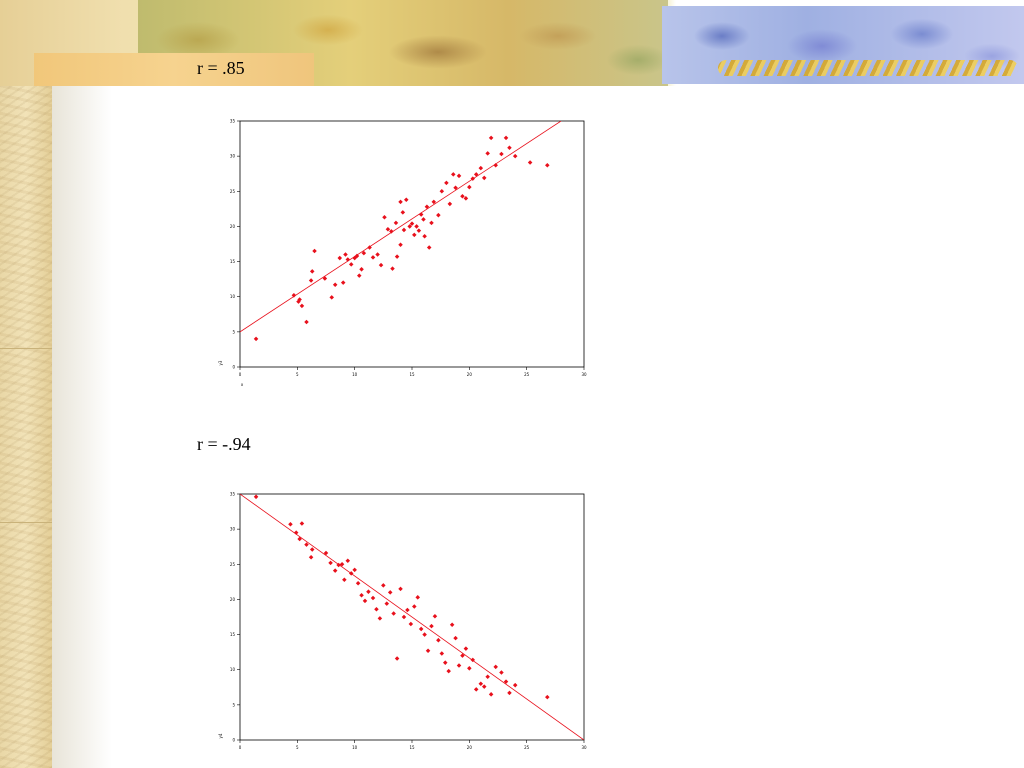  Describe the element at coordinates (220, 735) in the screenshot. I see `y-axis-label: y4` at that location.